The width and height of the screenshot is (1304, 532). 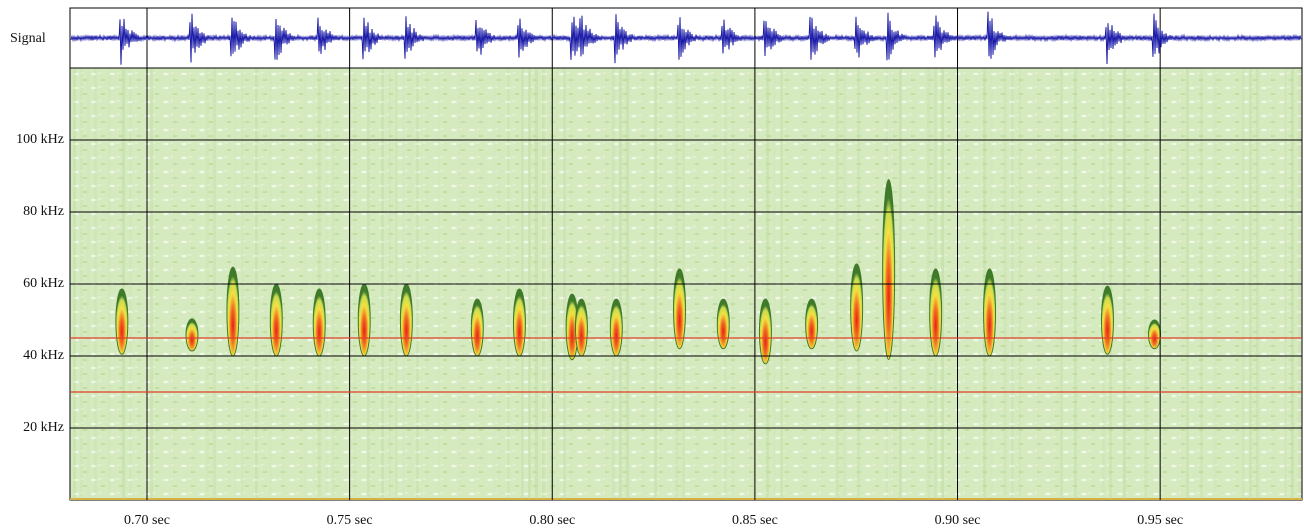 I want to click on y-tick-label: 40 kHz, so click(x=43, y=355).